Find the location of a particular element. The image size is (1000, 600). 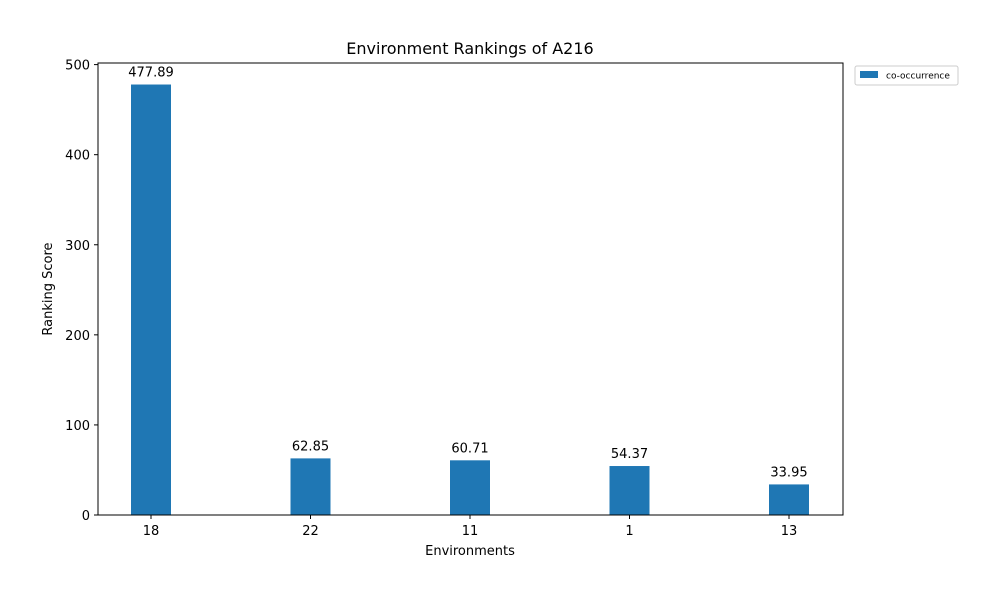

data-label-22: 62.85 is located at coordinates (310, 446).